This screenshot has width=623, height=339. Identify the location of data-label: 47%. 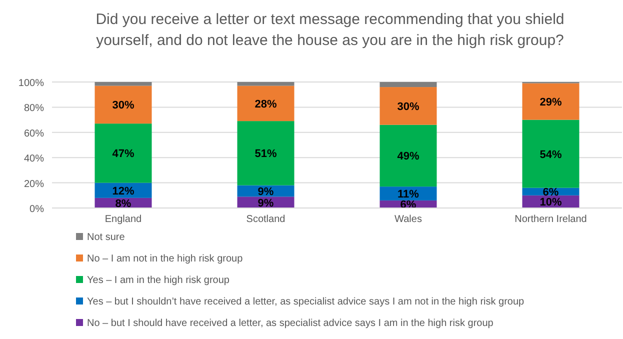
(123, 154).